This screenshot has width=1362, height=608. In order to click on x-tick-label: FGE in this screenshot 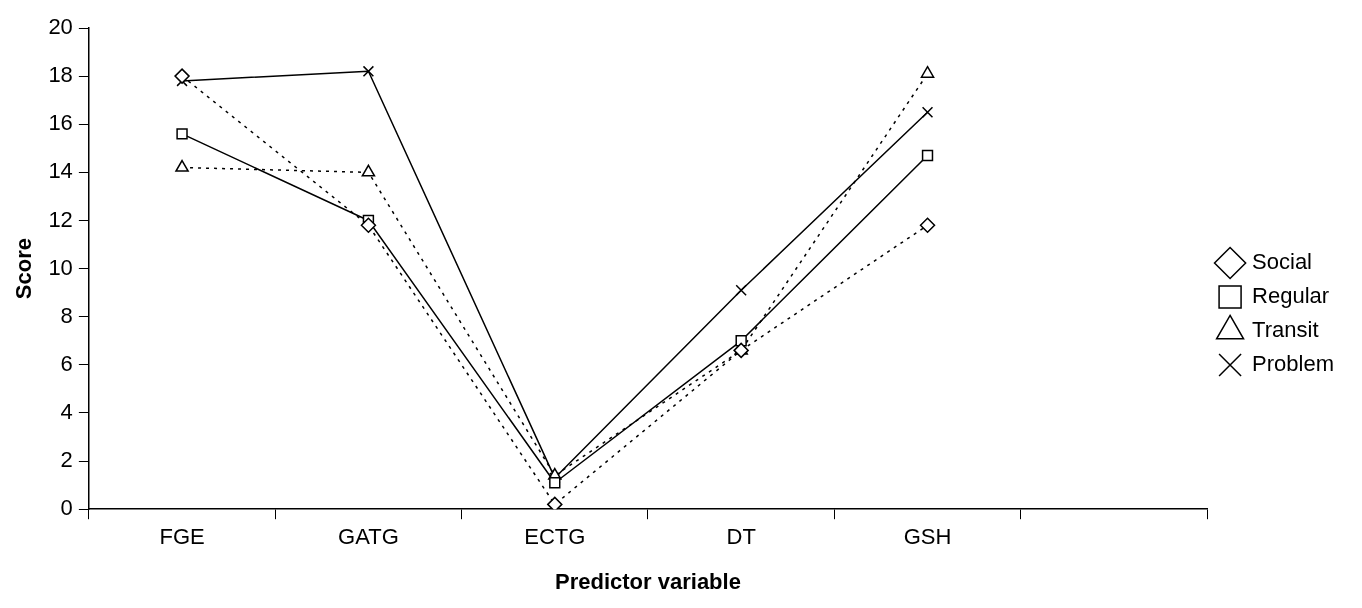, I will do `click(182, 537)`.